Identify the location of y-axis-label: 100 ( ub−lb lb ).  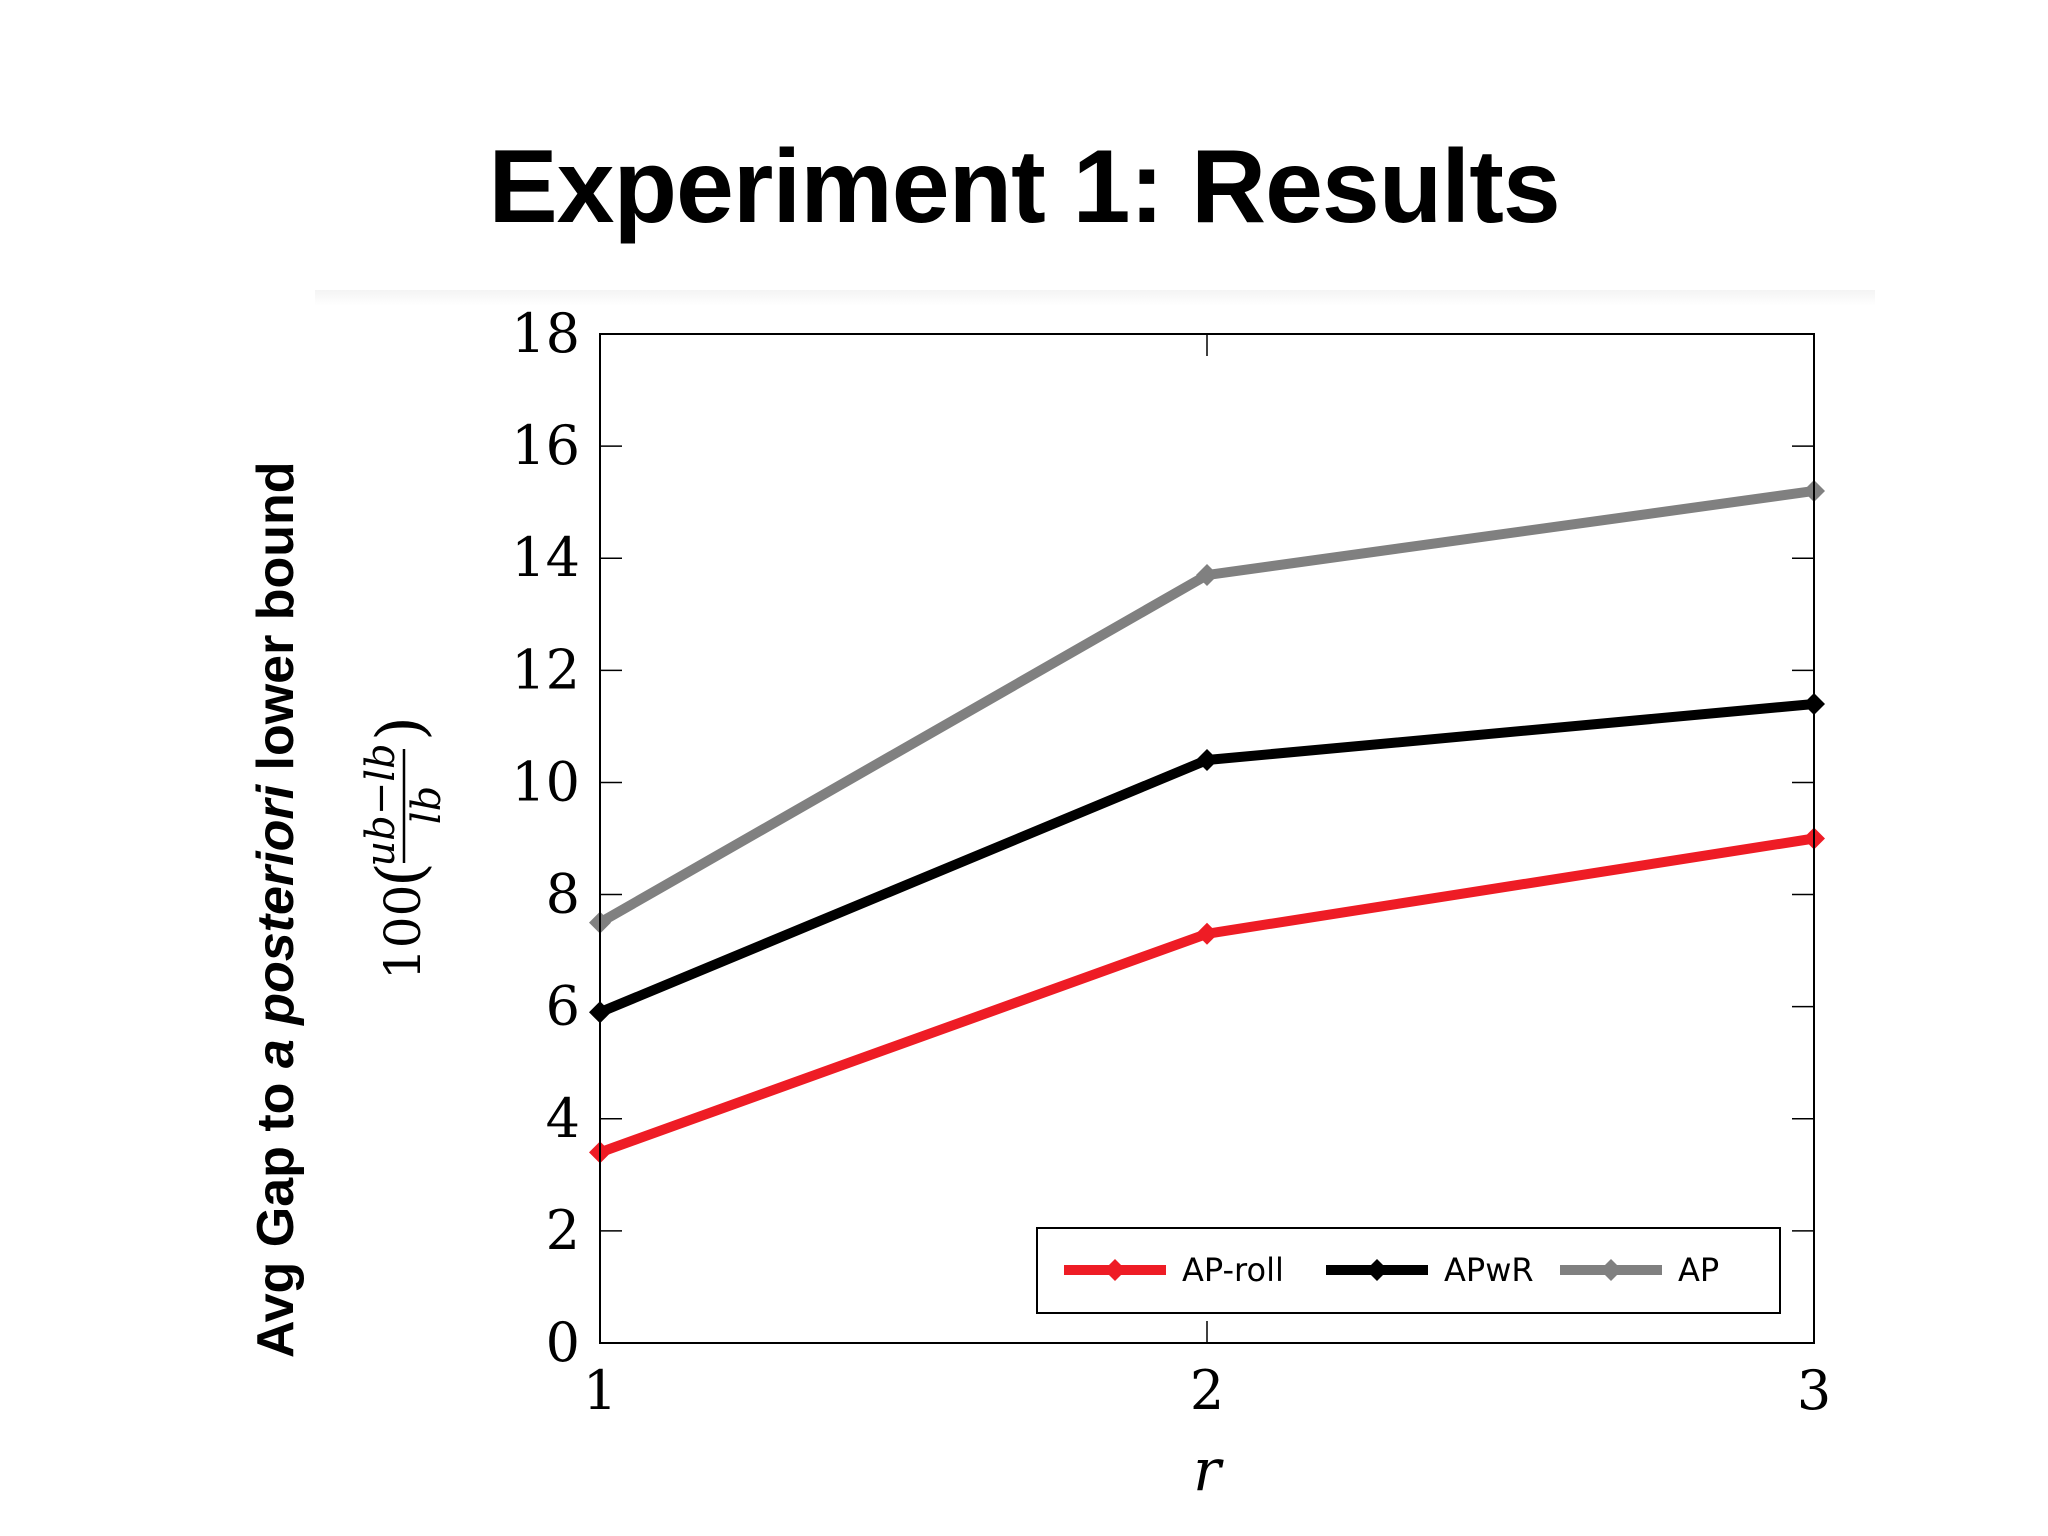
(404, 848).